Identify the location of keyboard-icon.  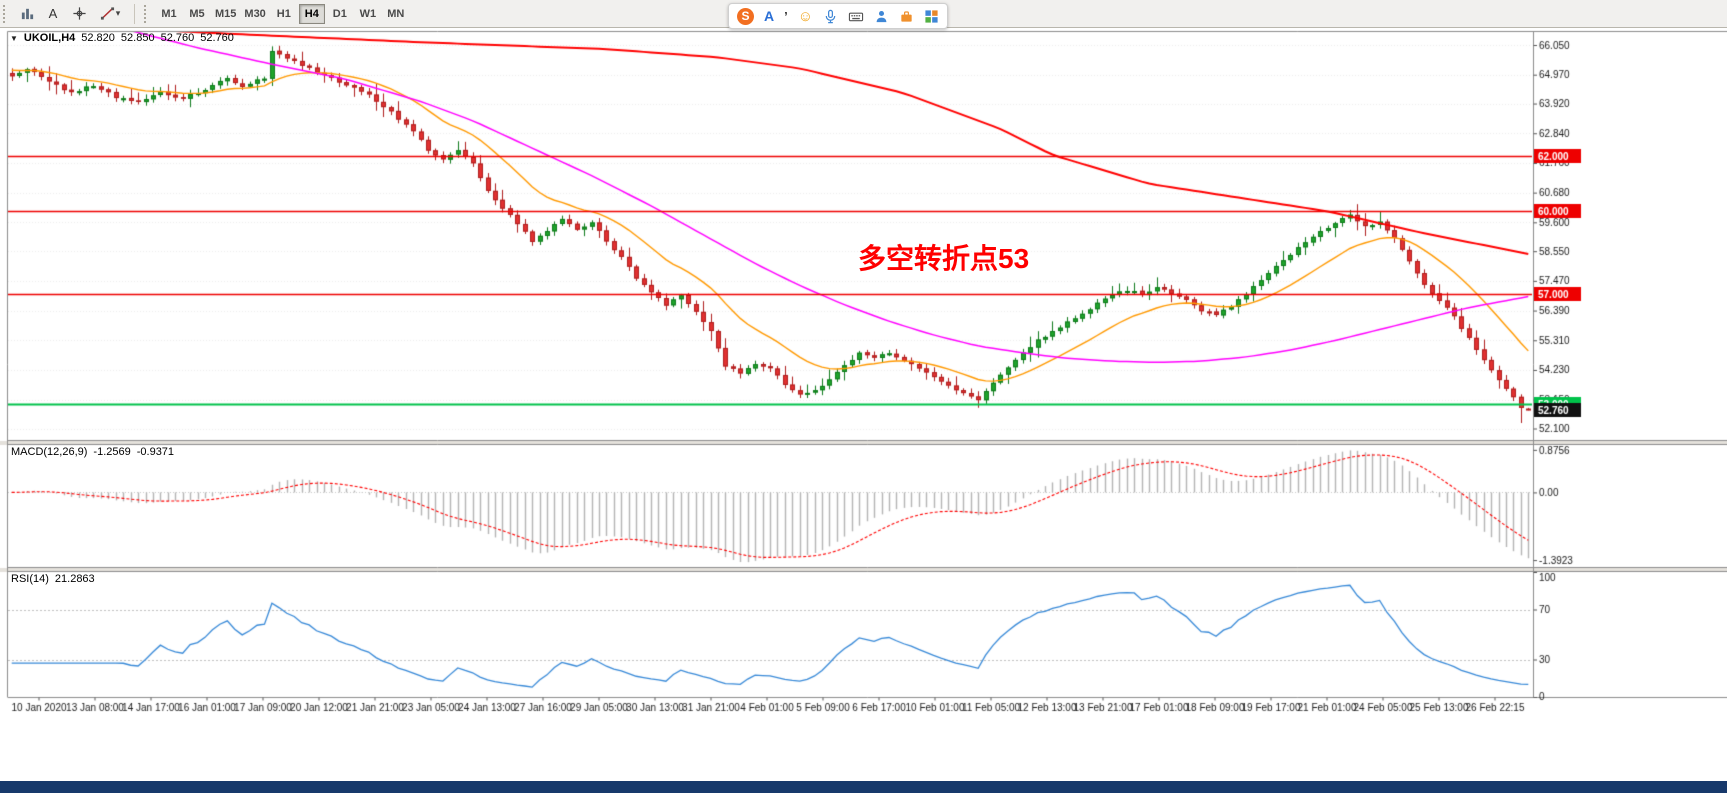
(856, 16).